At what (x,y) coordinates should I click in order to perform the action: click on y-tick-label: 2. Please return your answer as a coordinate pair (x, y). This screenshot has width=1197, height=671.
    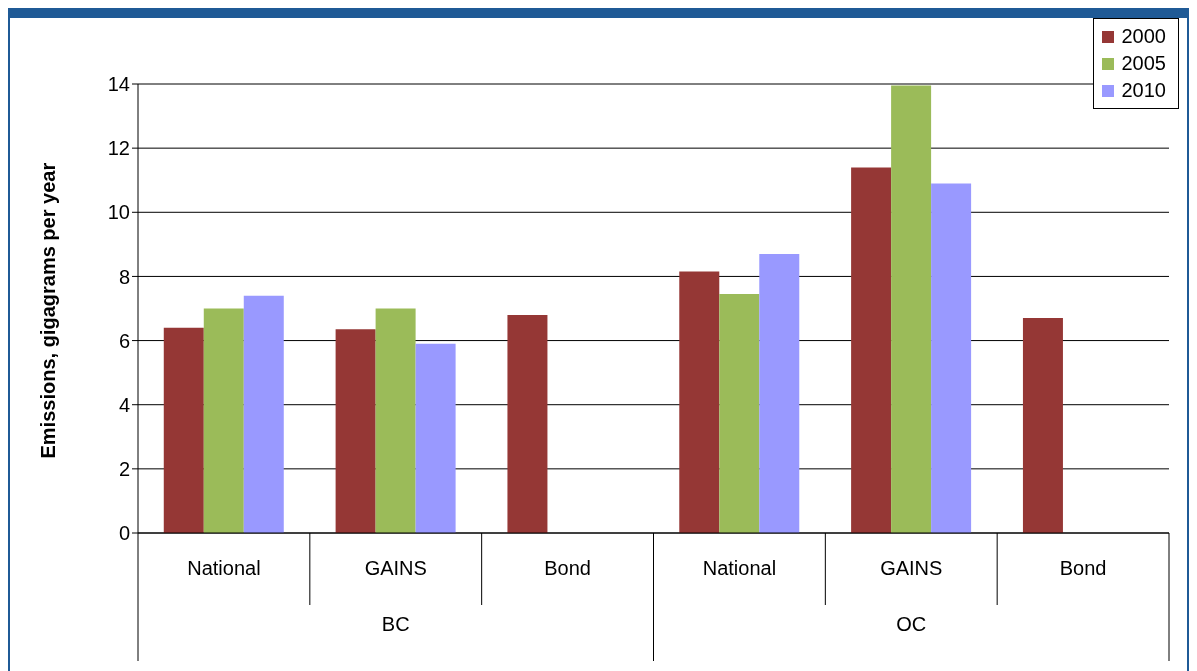
    Looking at the image, I should click on (124, 468).